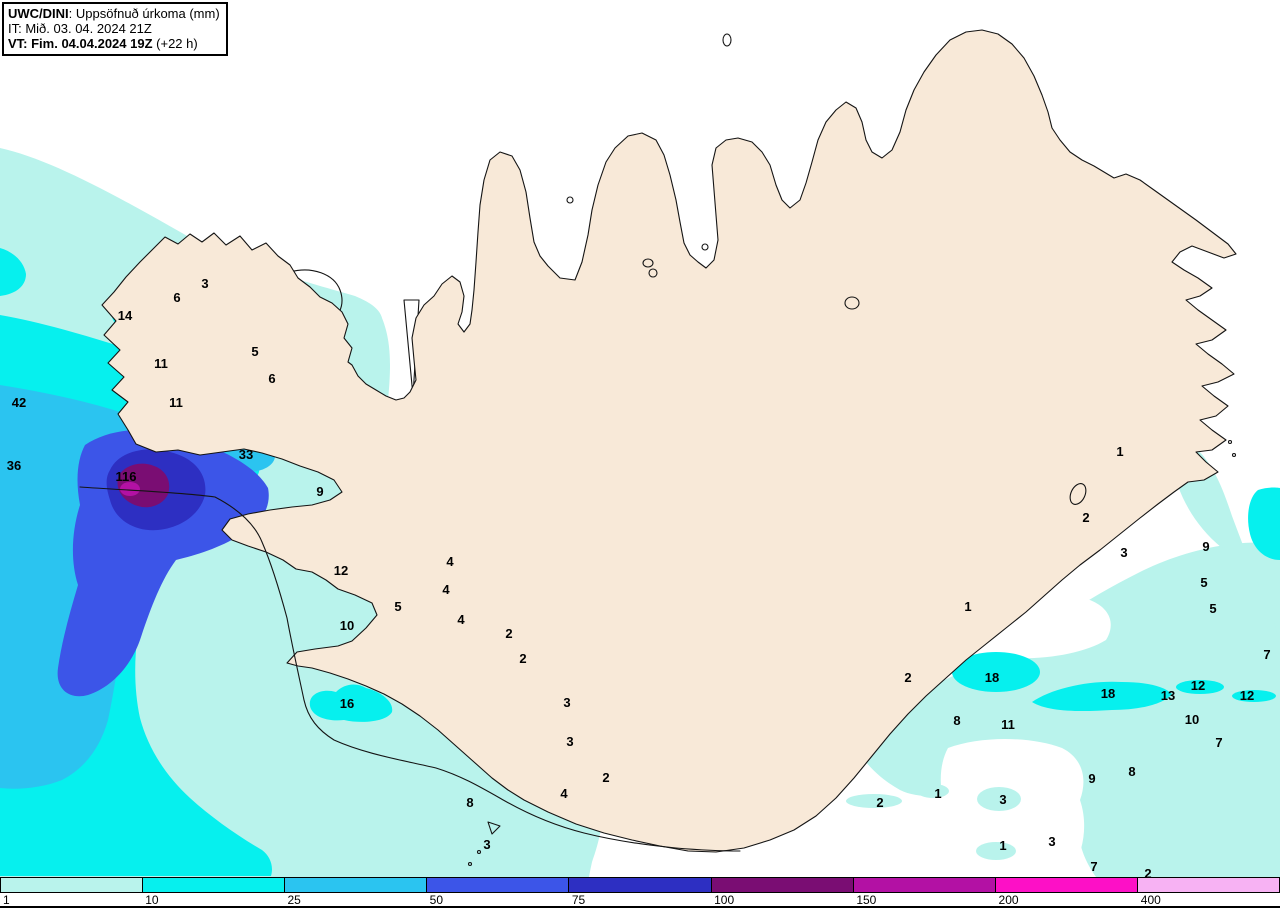  Describe the element at coordinates (1150, 900) in the screenshot. I see `colorbar-tick-label: 400` at that location.